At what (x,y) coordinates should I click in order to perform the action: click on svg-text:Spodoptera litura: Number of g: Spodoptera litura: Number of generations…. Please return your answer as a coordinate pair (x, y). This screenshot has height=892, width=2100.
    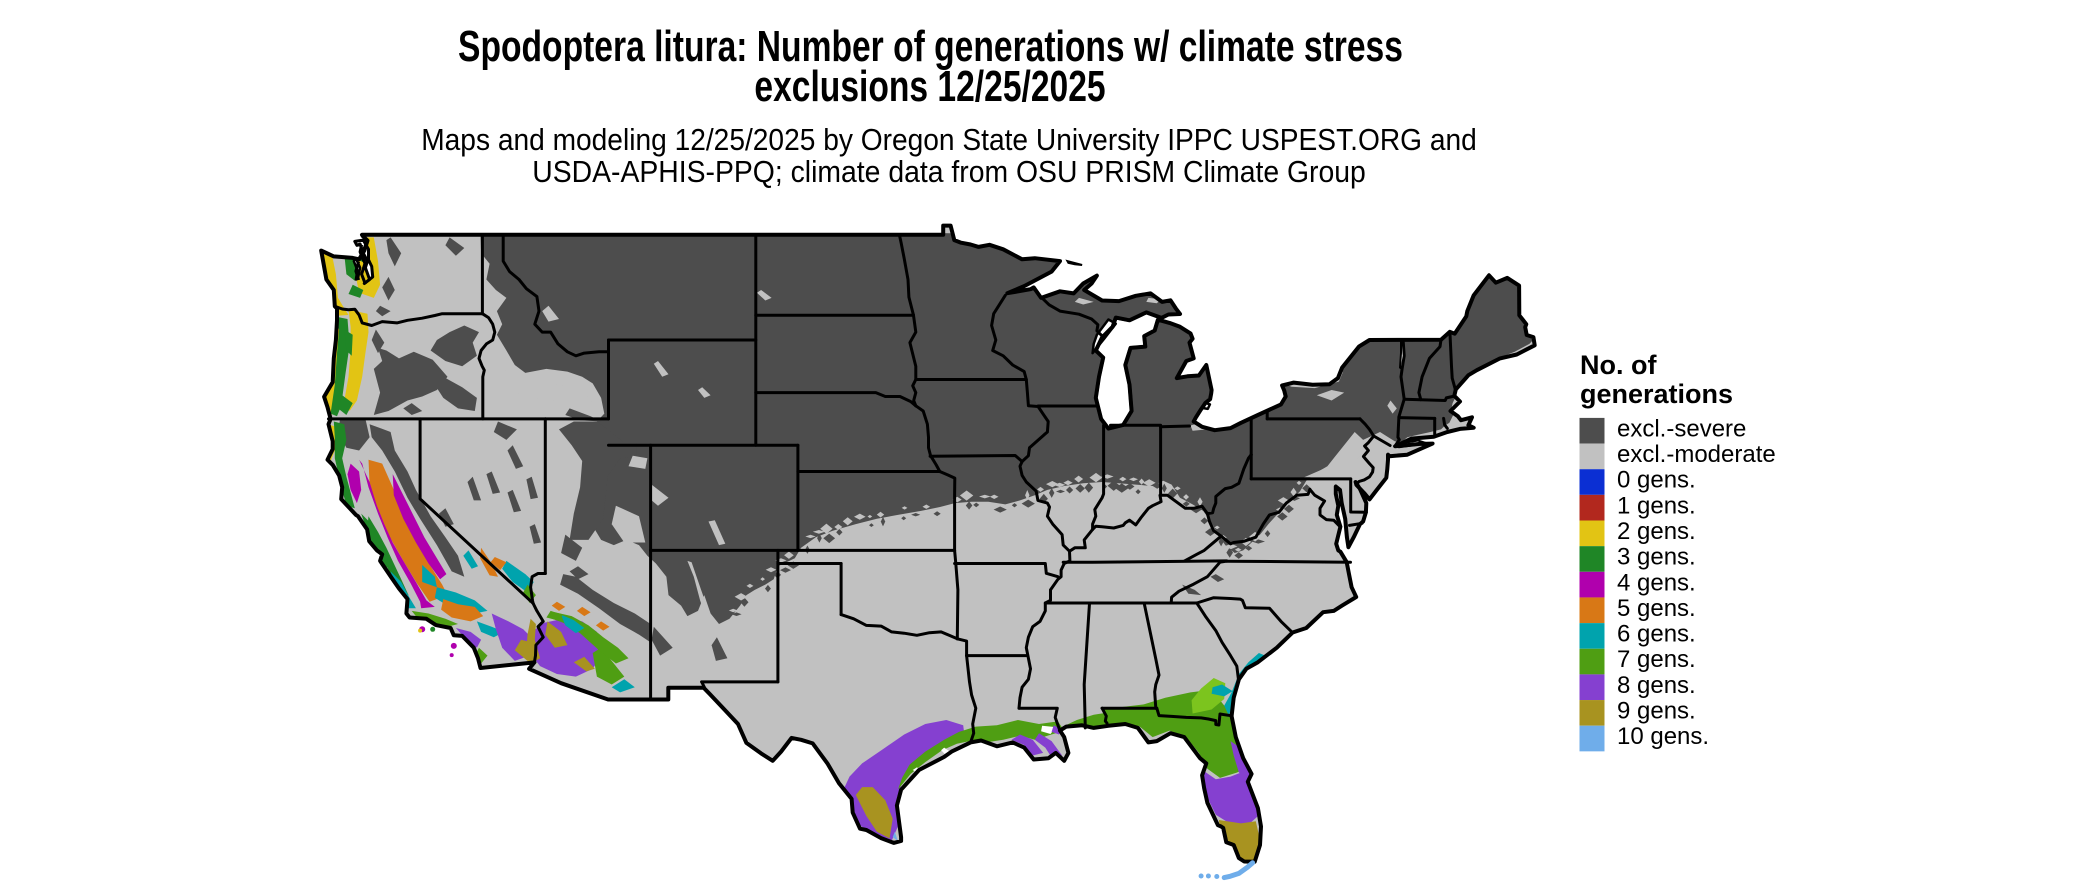
    Looking at the image, I should click on (930, 47).